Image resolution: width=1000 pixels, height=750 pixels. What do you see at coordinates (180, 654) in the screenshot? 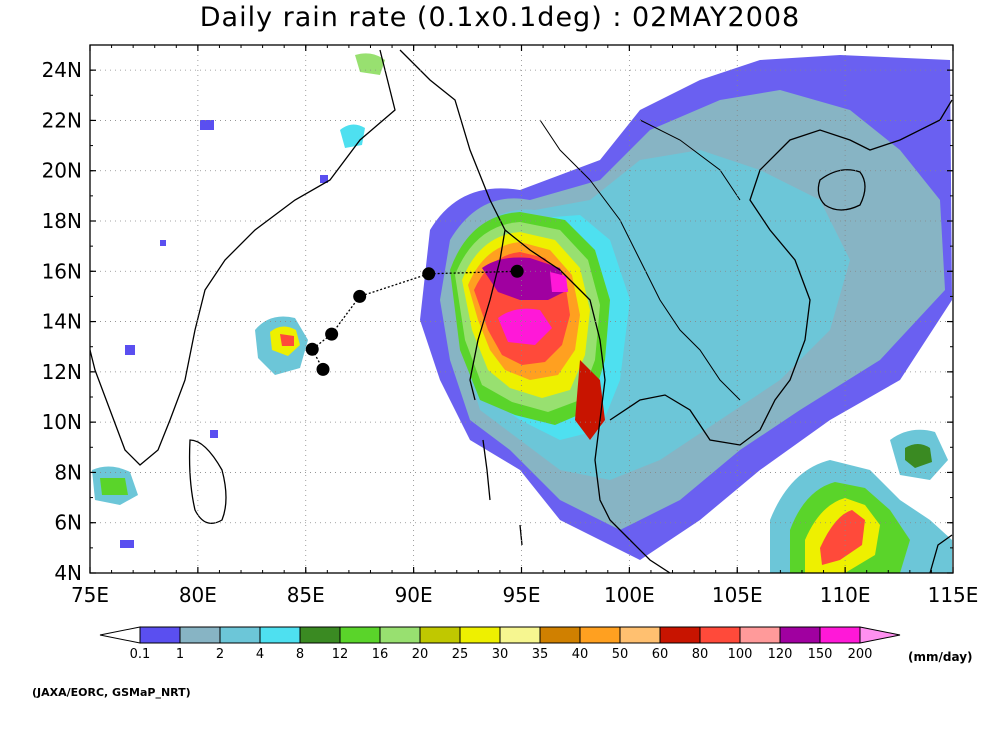
I see `colorbar-label: 1` at bounding box center [180, 654].